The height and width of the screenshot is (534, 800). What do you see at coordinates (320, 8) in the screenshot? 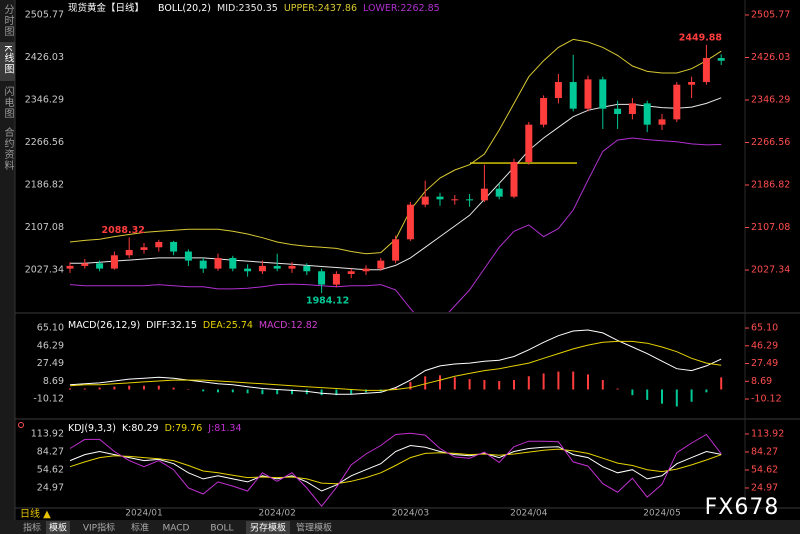
I see `series-readout: UPPER:2437.86` at bounding box center [320, 8].